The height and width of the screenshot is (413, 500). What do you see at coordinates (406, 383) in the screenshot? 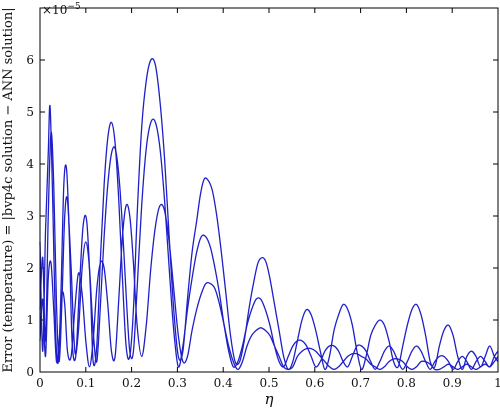
I see `x-tick-label: 0.8` at bounding box center [406, 383].